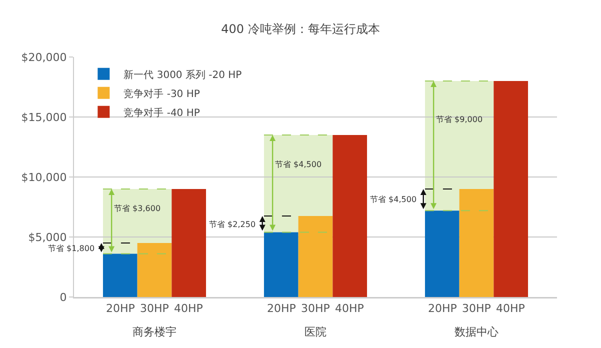  What do you see at coordinates (44, 177) in the screenshot?
I see `y-tick-label: $10,000` at bounding box center [44, 177].